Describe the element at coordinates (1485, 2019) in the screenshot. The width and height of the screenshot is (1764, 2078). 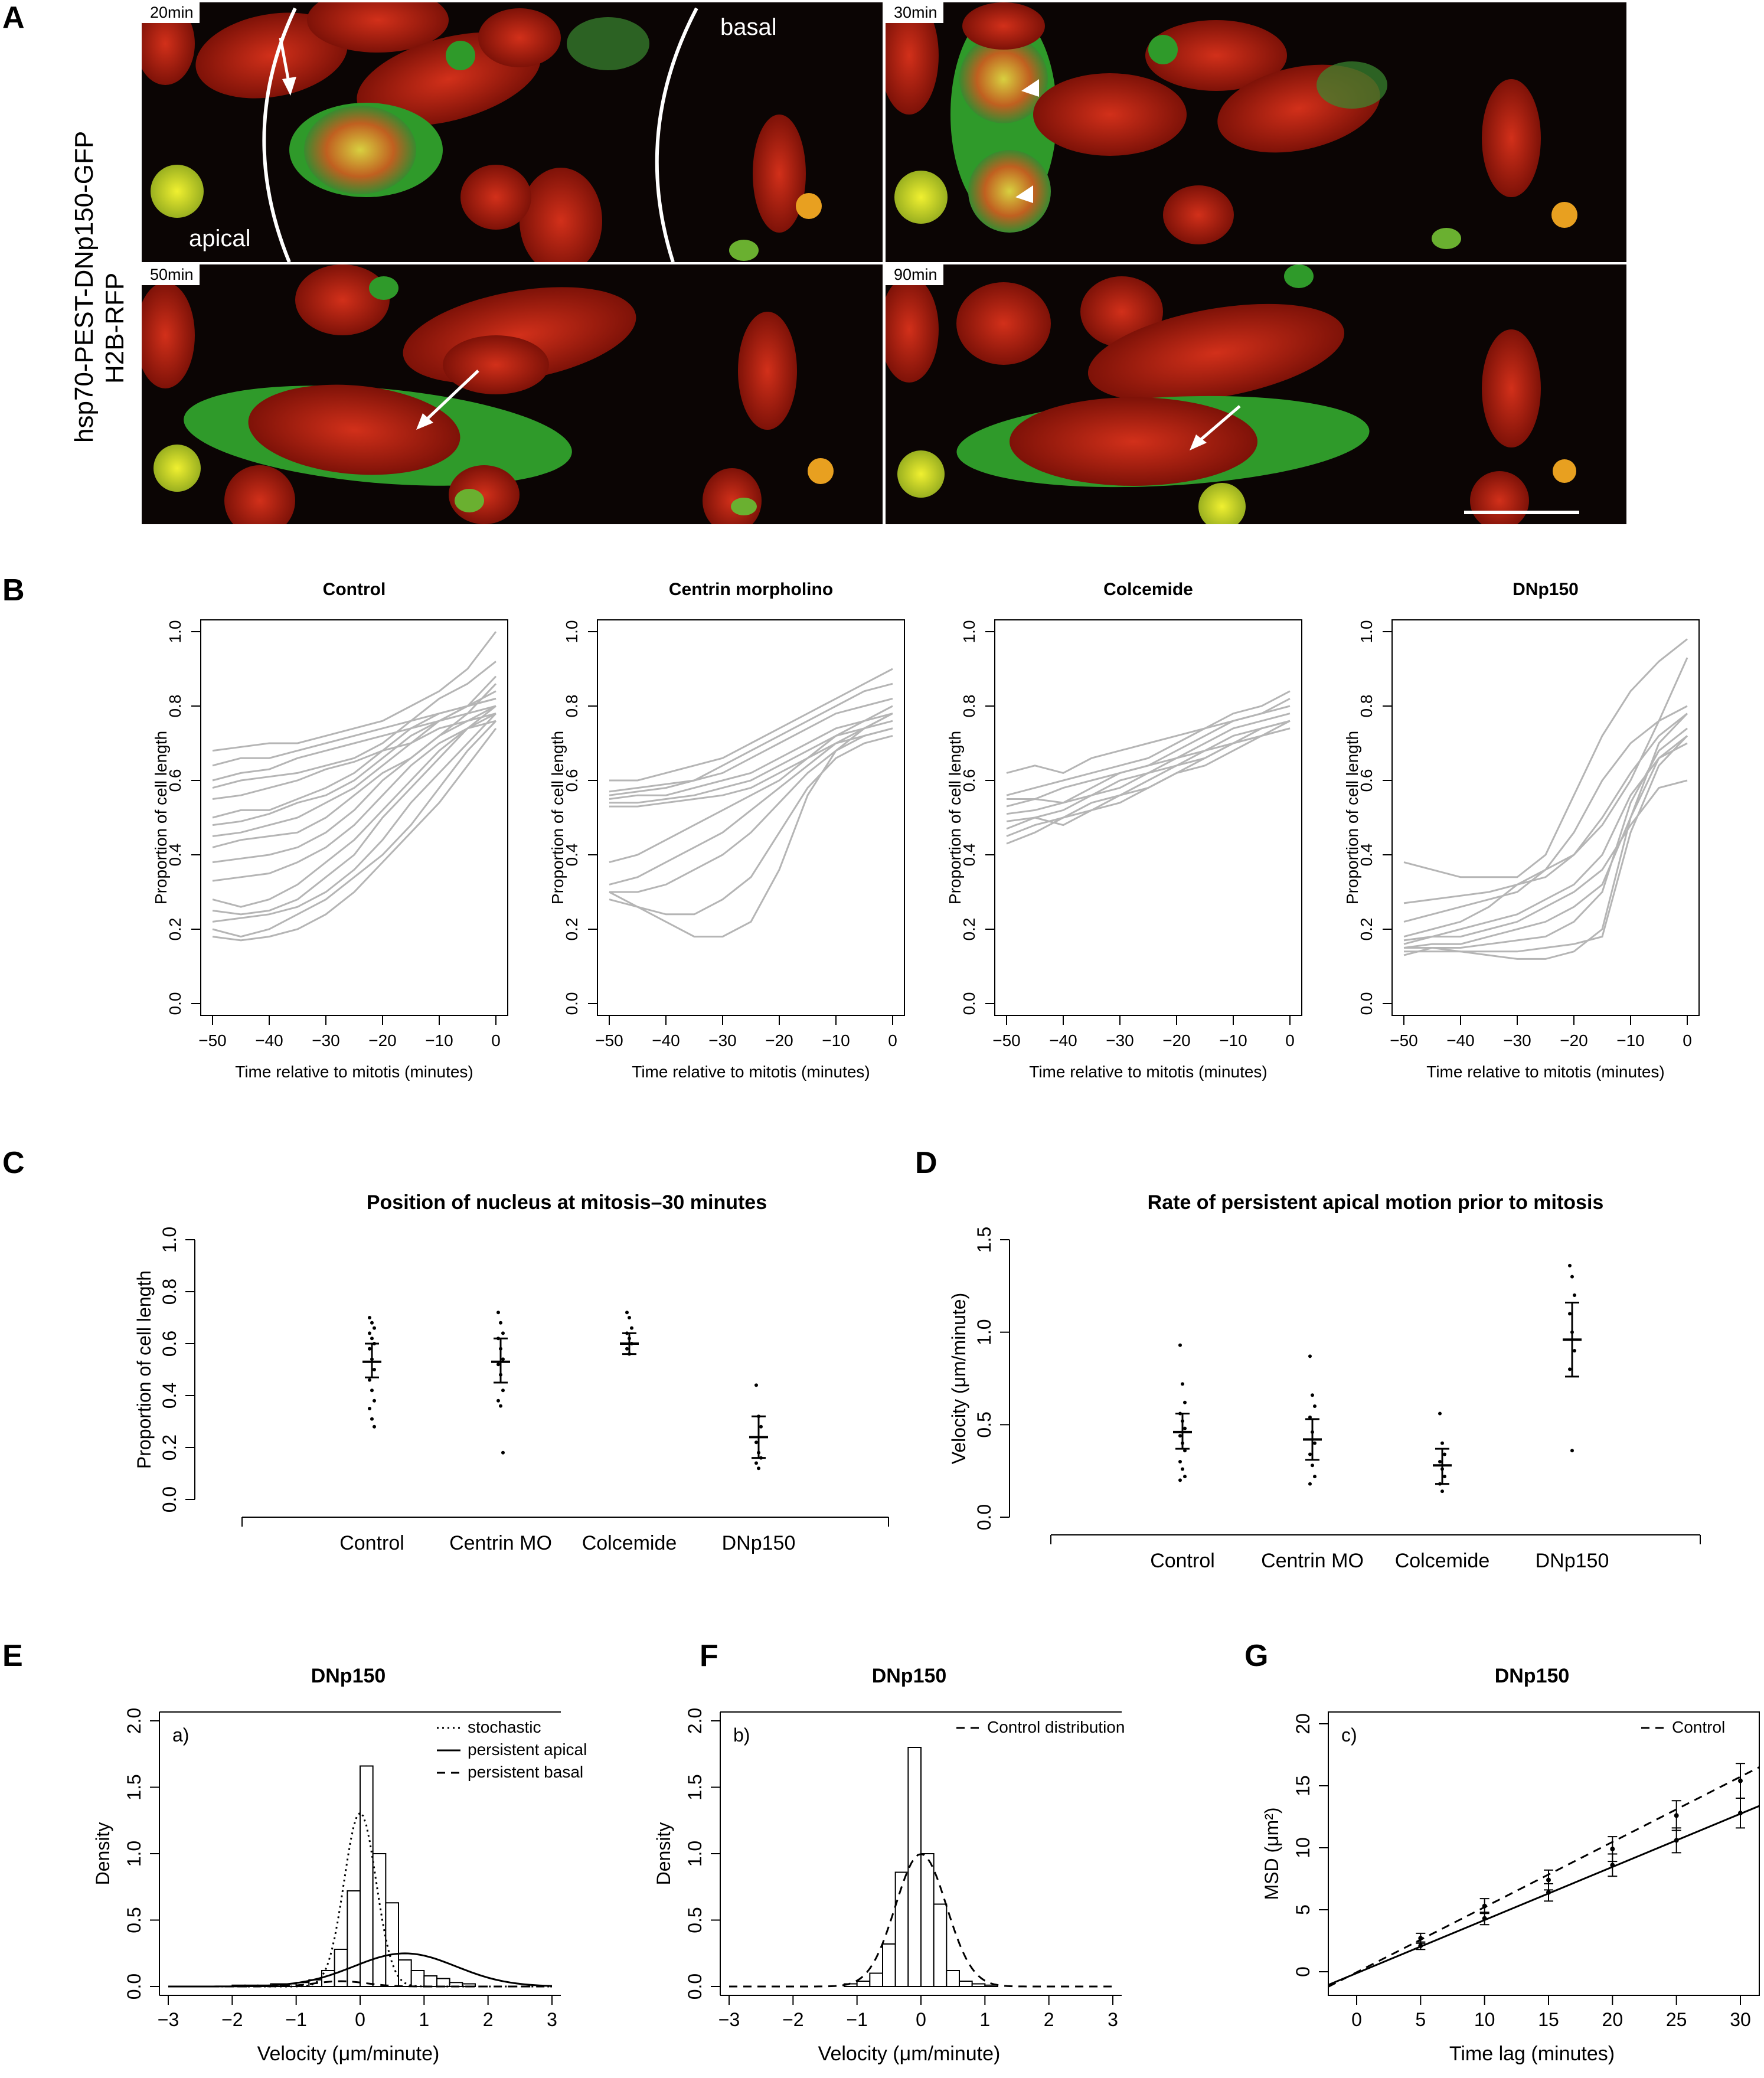
I see `x-tick-label: 10` at that location.